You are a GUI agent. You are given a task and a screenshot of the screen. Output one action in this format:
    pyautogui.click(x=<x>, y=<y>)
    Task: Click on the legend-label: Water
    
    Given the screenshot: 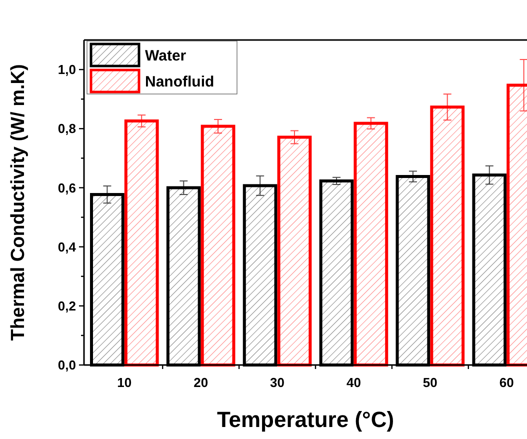 What is the action you would take?
    pyautogui.click(x=165, y=55)
    